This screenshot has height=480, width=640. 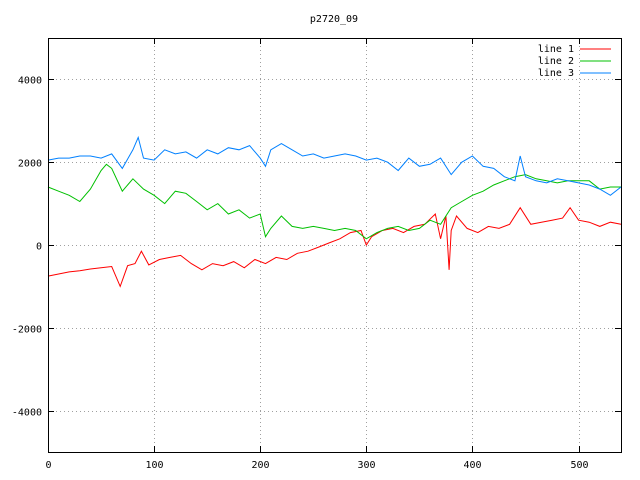 I want to click on chart-title: p2720_09, so click(x=334, y=19).